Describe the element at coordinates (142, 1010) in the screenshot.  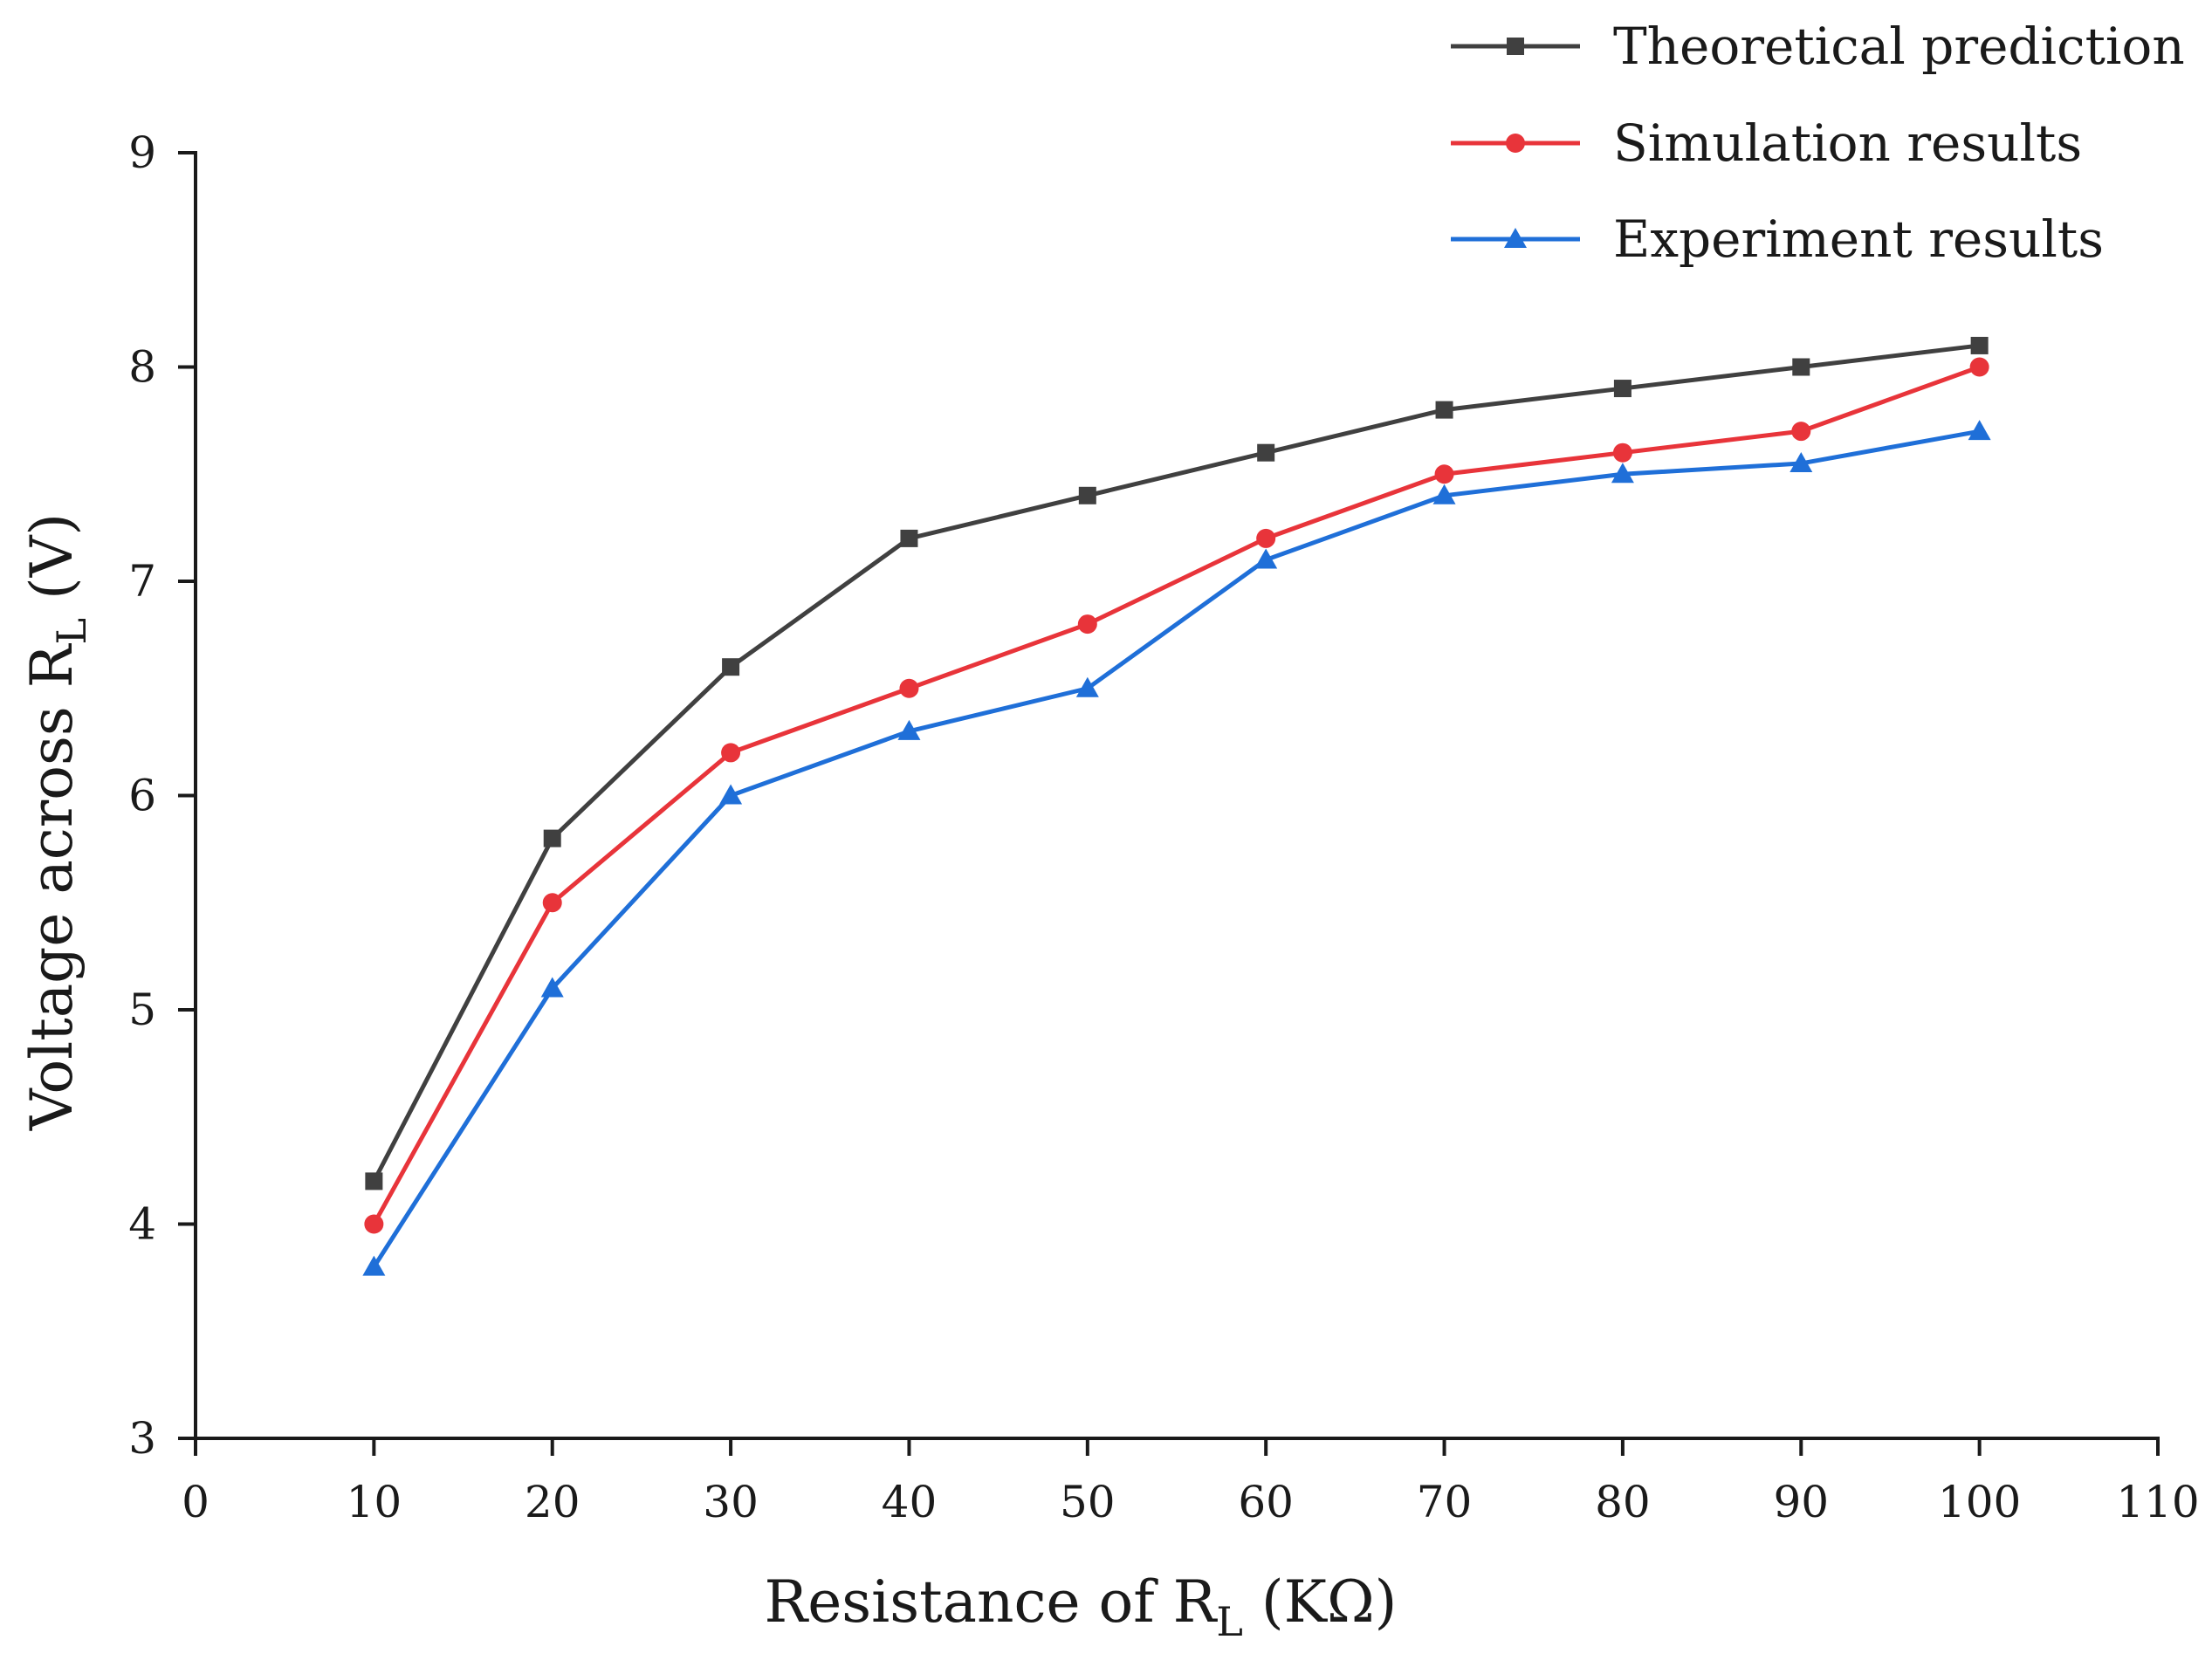
I see `y-tick-label: 5` at that location.